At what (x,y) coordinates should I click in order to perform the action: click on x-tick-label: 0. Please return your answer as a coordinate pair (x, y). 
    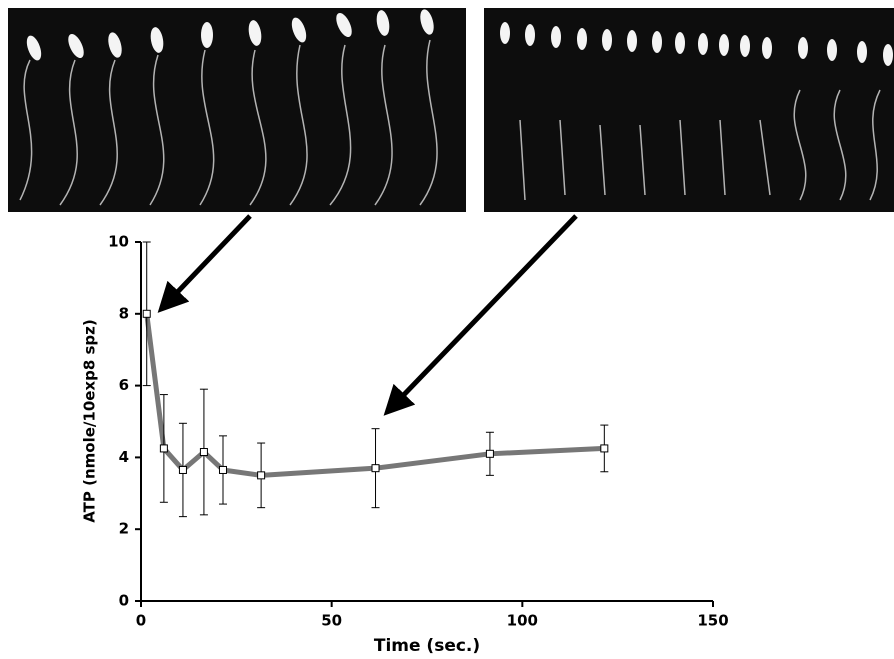
    Looking at the image, I should click on (141, 621).